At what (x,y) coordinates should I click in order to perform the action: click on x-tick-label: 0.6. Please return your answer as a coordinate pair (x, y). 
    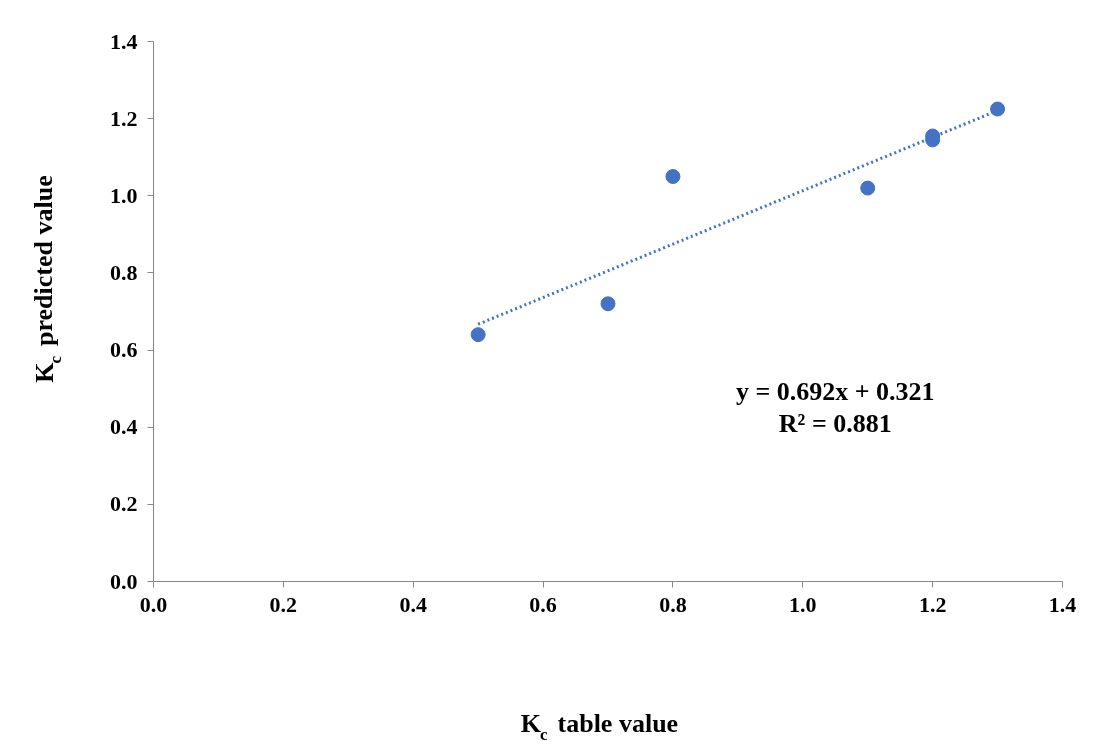
    Looking at the image, I should click on (543, 604).